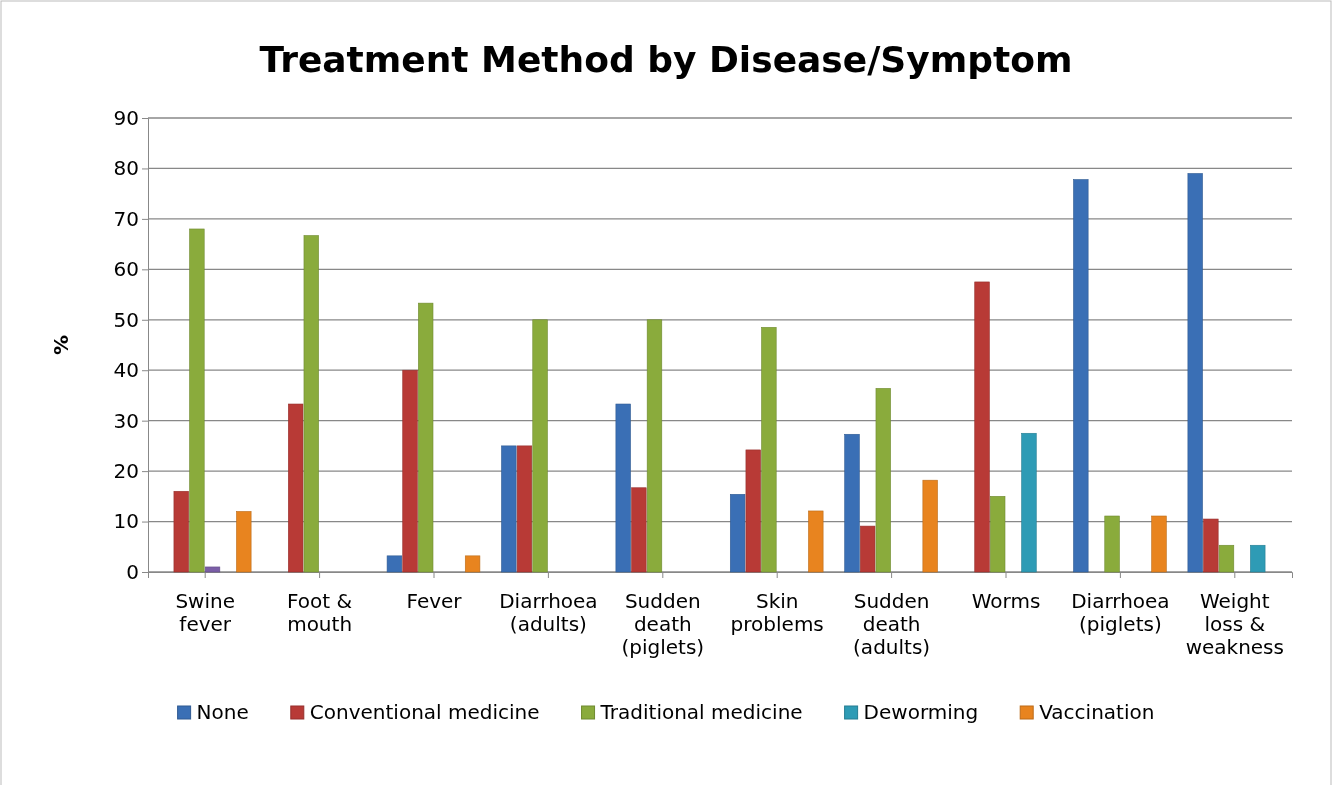  I want to click on x-tick-label: Sudden death (adults), so click(892, 624).